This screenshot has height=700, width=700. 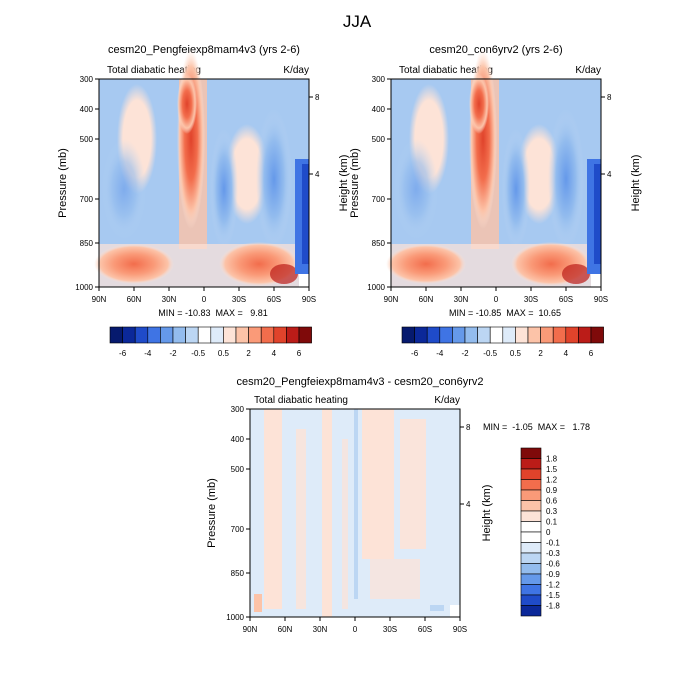 I want to click on panel-3-minmax: MIN = -1.05 MAX = 1.78, so click(x=536, y=427).